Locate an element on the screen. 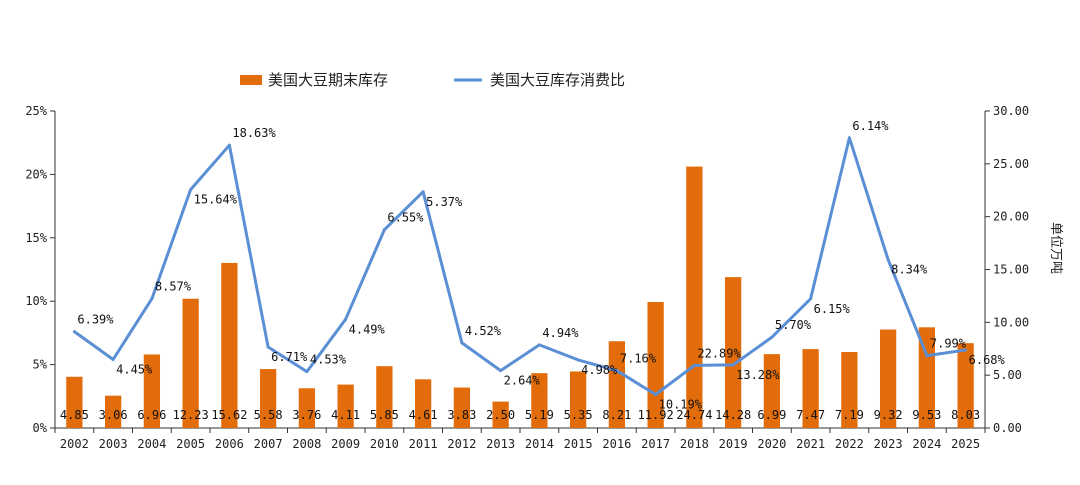 This screenshot has width=1080, height=485. bar-2018 is located at coordinates (694, 297).